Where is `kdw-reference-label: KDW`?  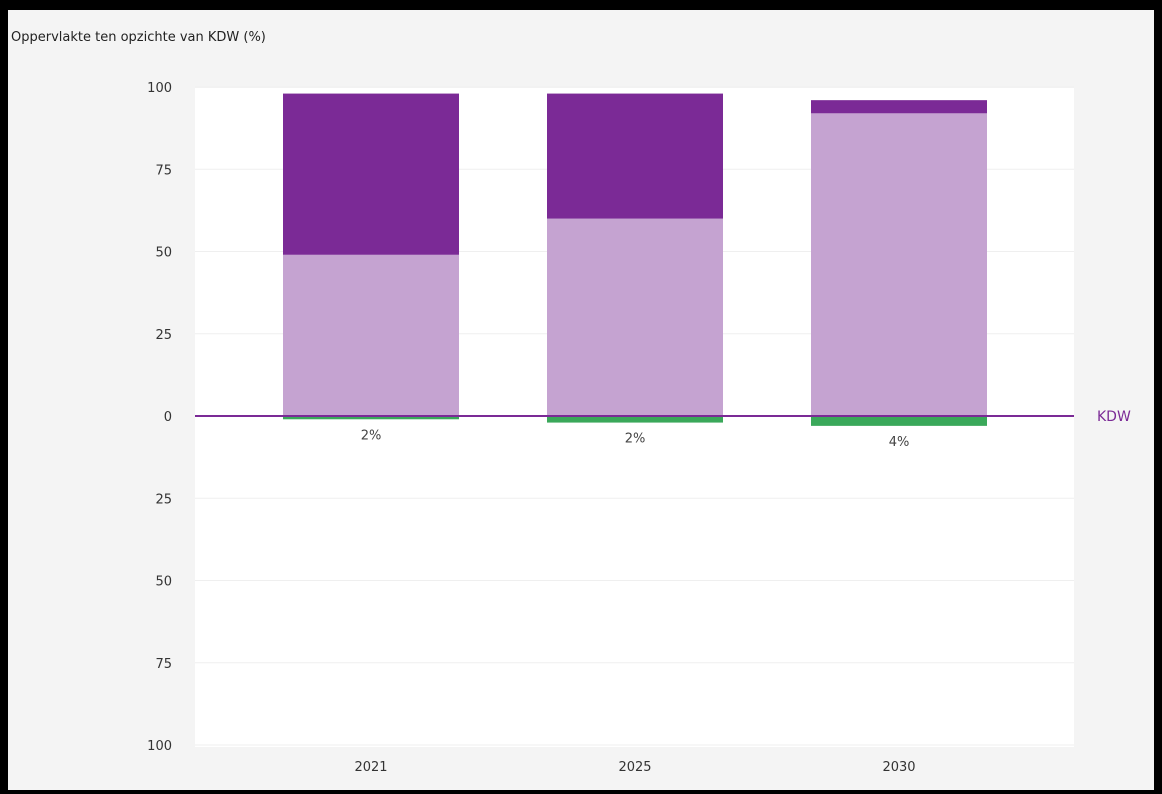 kdw-reference-label: KDW is located at coordinates (1114, 417).